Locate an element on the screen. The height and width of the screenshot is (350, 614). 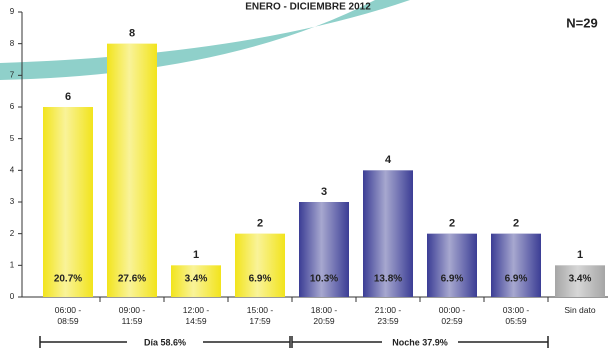
share-label: 10.3% is located at coordinates (324, 279).